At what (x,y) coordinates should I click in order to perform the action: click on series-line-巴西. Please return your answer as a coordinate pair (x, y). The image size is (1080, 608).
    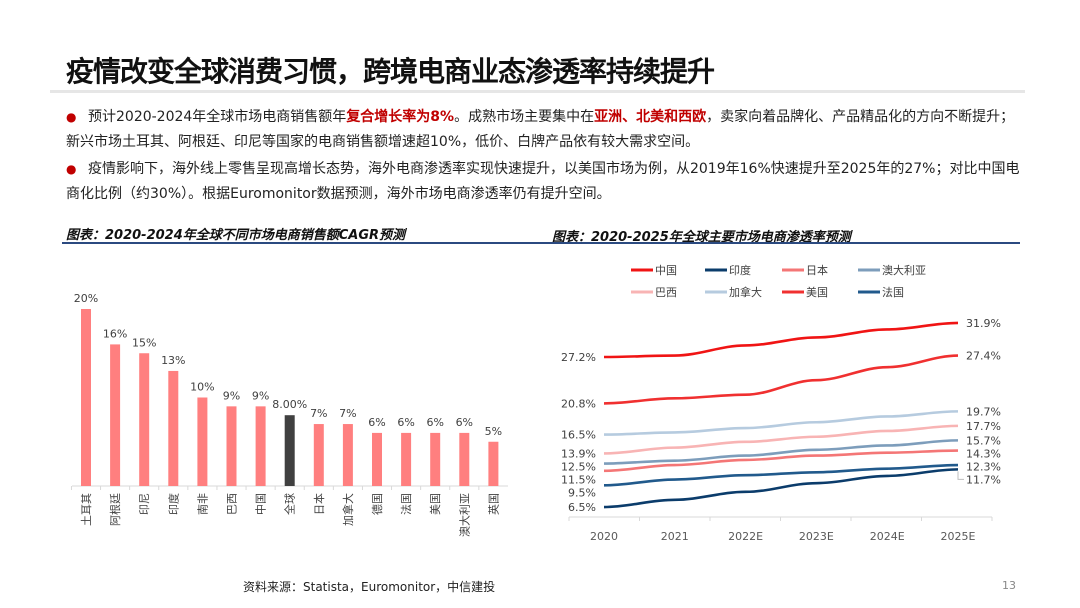
    Looking at the image, I should click on (781, 439).